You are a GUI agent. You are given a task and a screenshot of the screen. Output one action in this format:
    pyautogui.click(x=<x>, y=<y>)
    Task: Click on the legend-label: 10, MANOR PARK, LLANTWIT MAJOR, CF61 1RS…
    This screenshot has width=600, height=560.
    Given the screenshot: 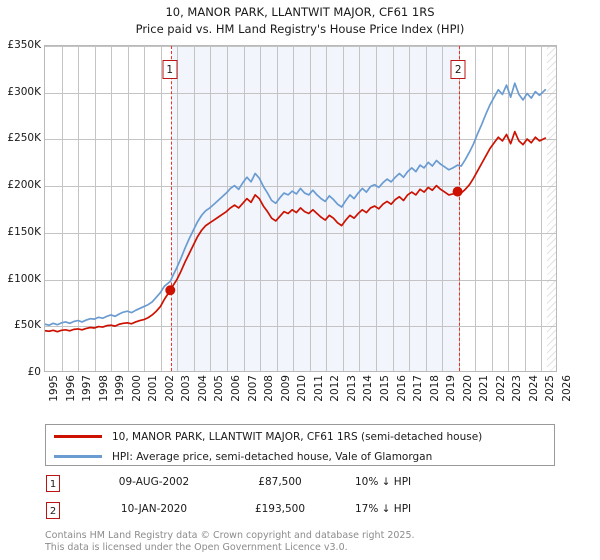 What is the action you would take?
    pyautogui.click(x=297, y=436)
    